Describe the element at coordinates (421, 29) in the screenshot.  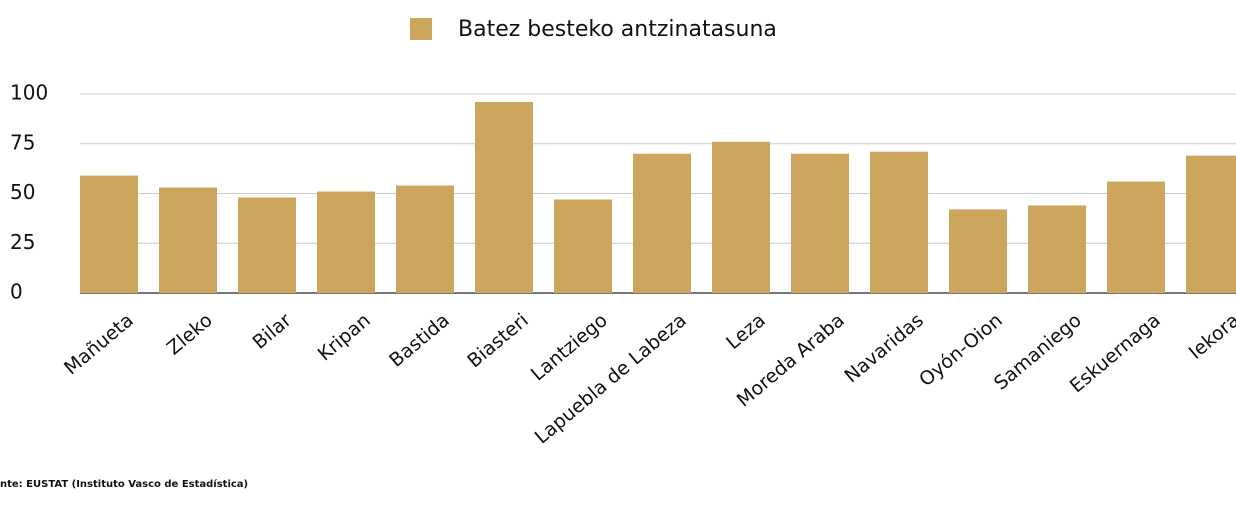
I see `legend-swatch` at that location.